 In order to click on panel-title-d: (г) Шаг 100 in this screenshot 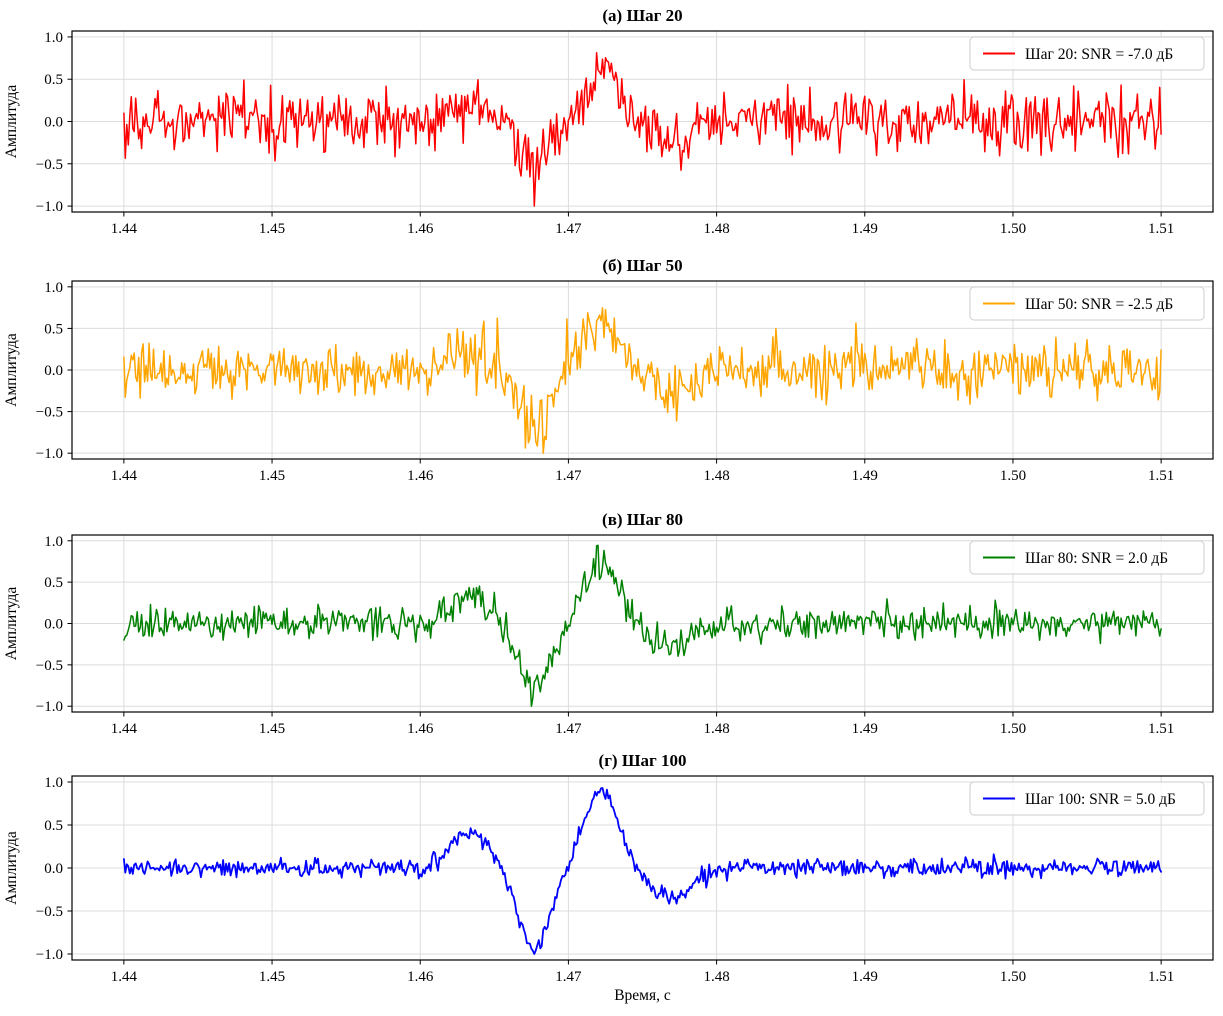, I will do `click(643, 760)`.